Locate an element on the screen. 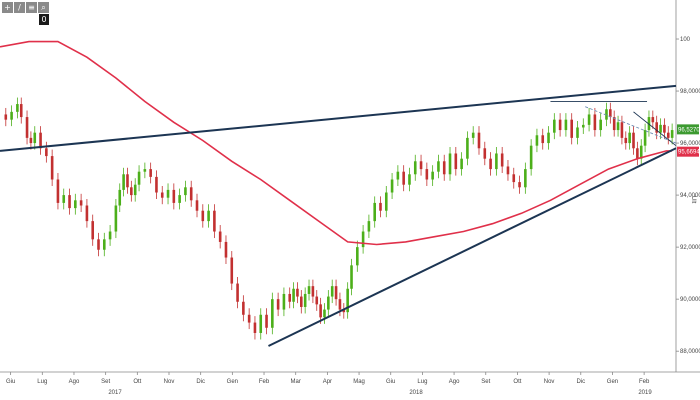  year-label: 2019 is located at coordinates (645, 393).